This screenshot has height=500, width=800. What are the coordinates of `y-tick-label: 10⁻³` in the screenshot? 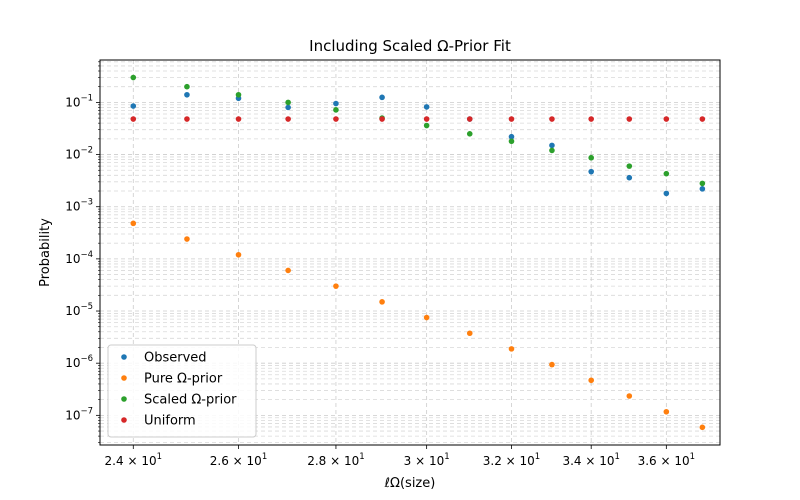 It's located at (79, 206).